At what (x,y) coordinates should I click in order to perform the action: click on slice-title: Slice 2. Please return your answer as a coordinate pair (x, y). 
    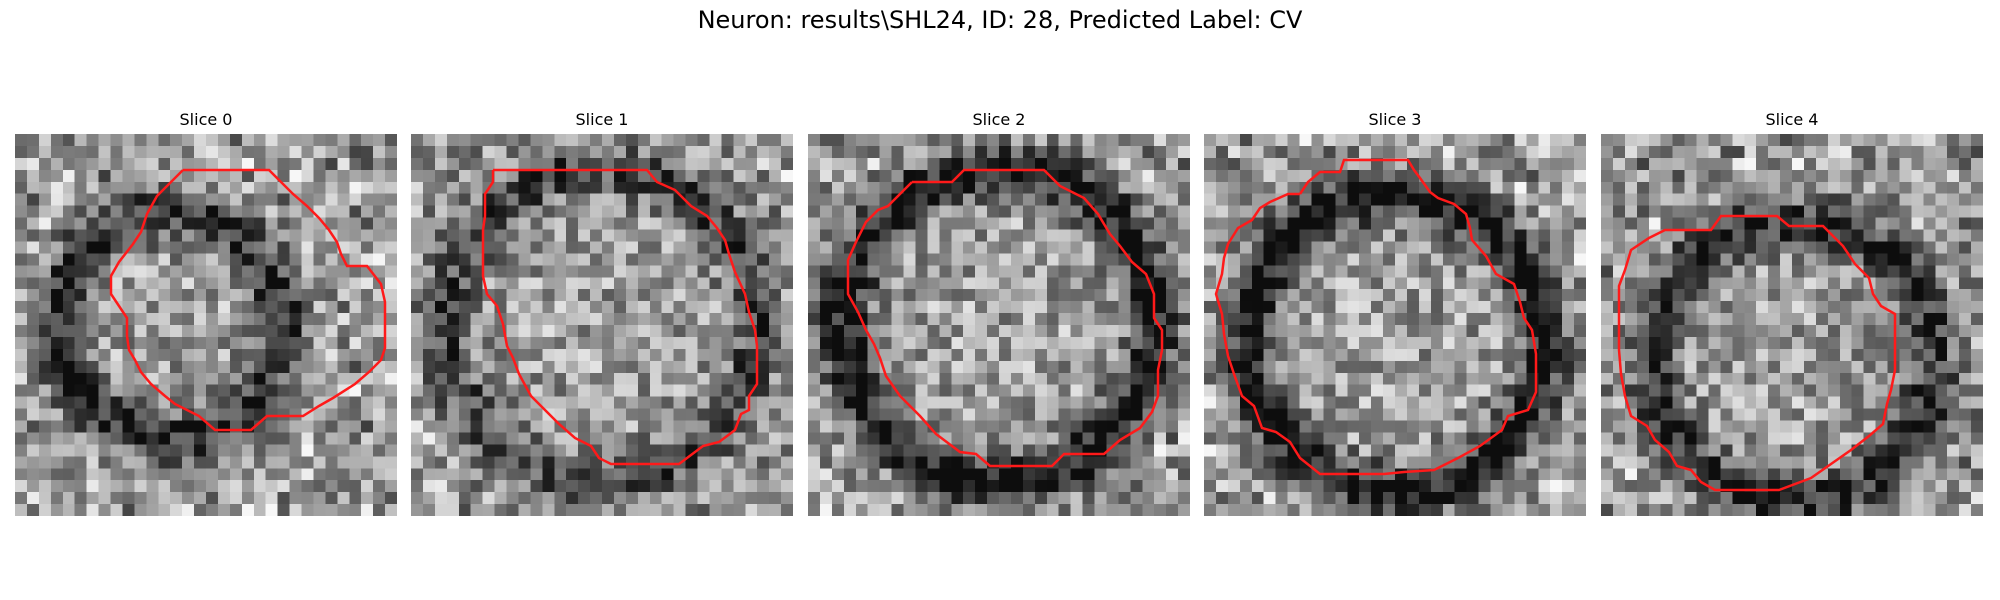
    Looking at the image, I should click on (999, 119).